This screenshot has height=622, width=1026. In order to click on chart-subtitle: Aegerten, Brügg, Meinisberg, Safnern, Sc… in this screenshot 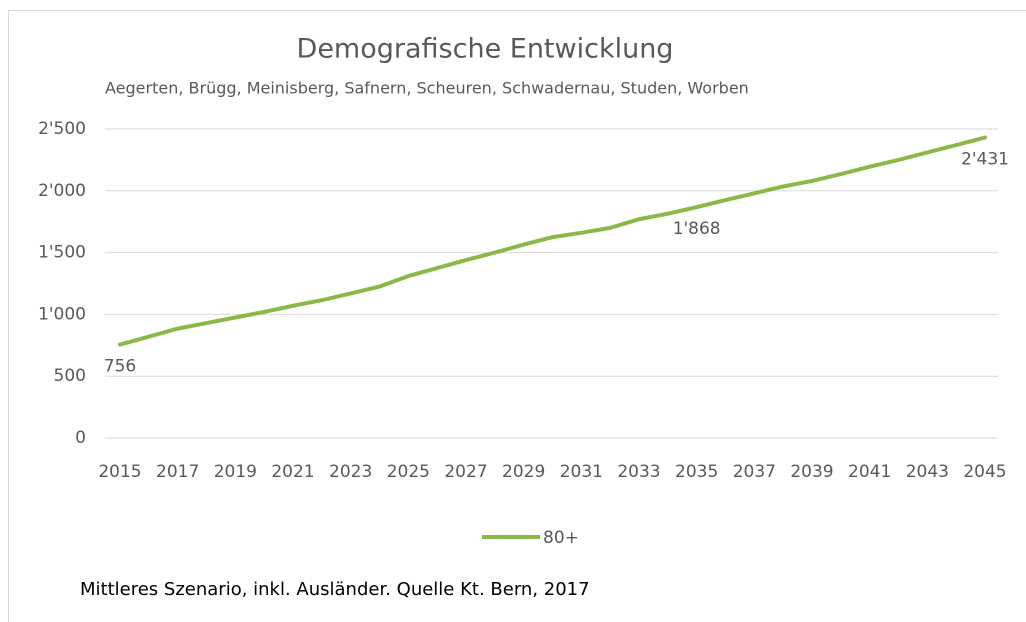, I will do `click(427, 88)`.